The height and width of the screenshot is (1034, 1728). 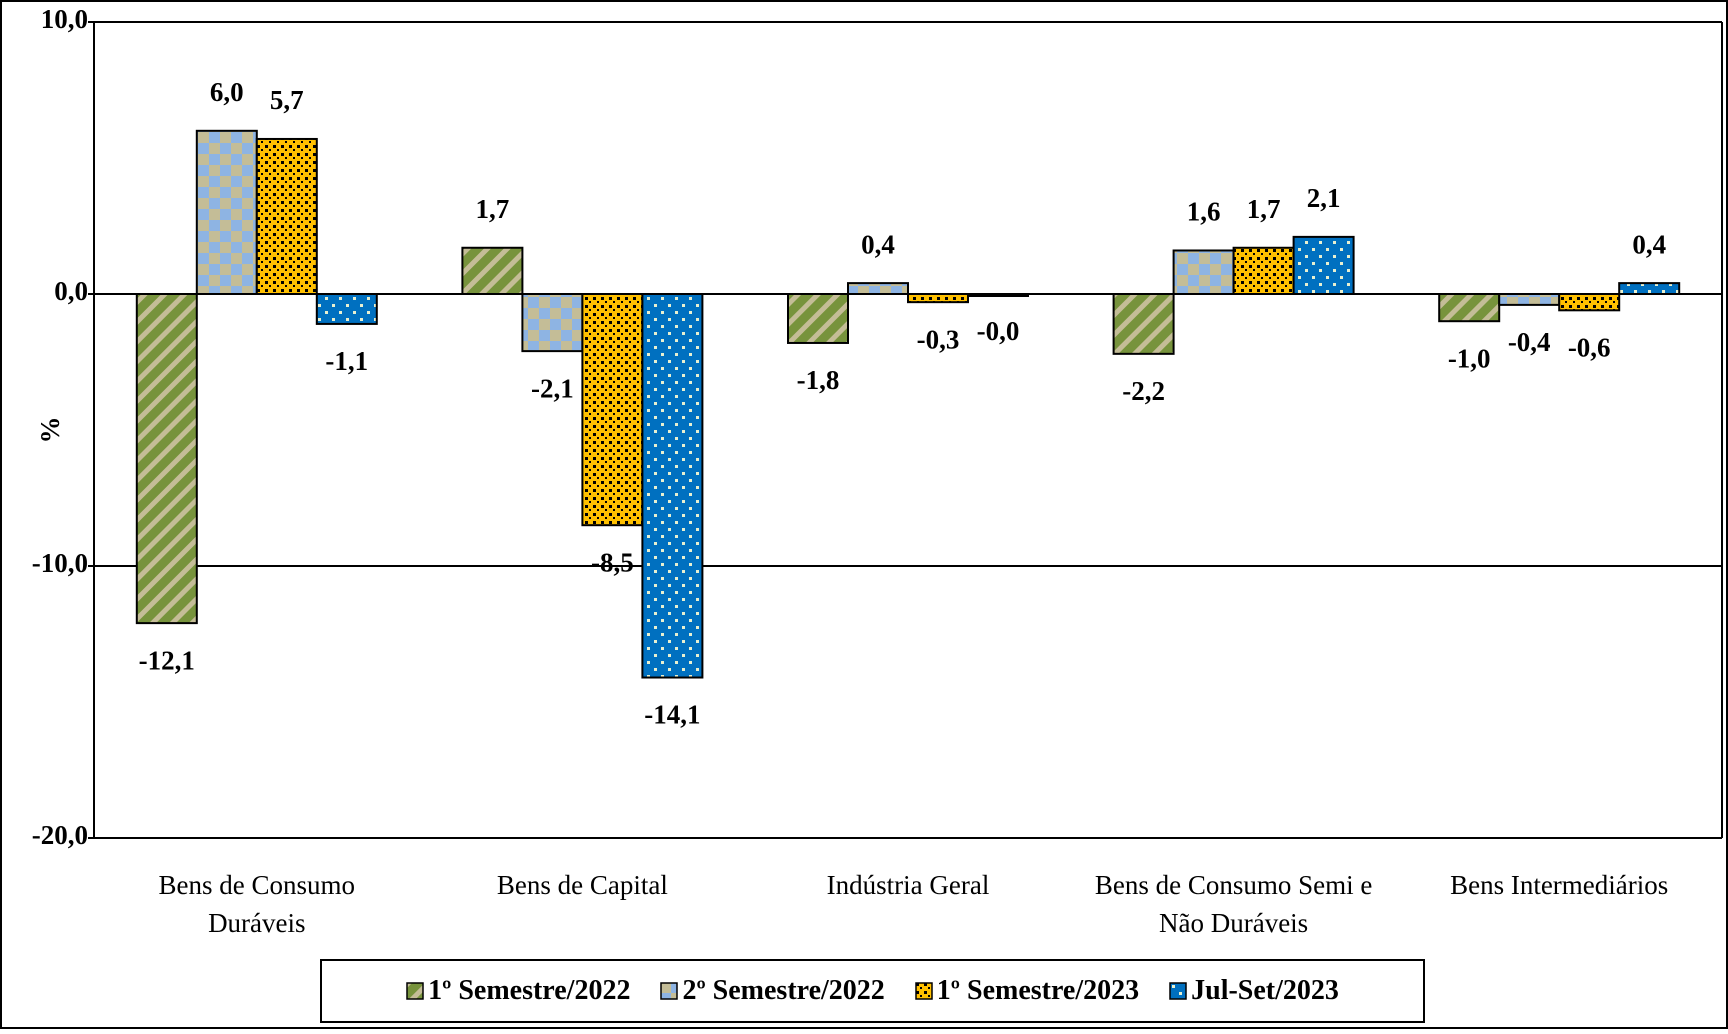 I want to click on x-tick-label: Indústria Geral, so click(x=908, y=885).